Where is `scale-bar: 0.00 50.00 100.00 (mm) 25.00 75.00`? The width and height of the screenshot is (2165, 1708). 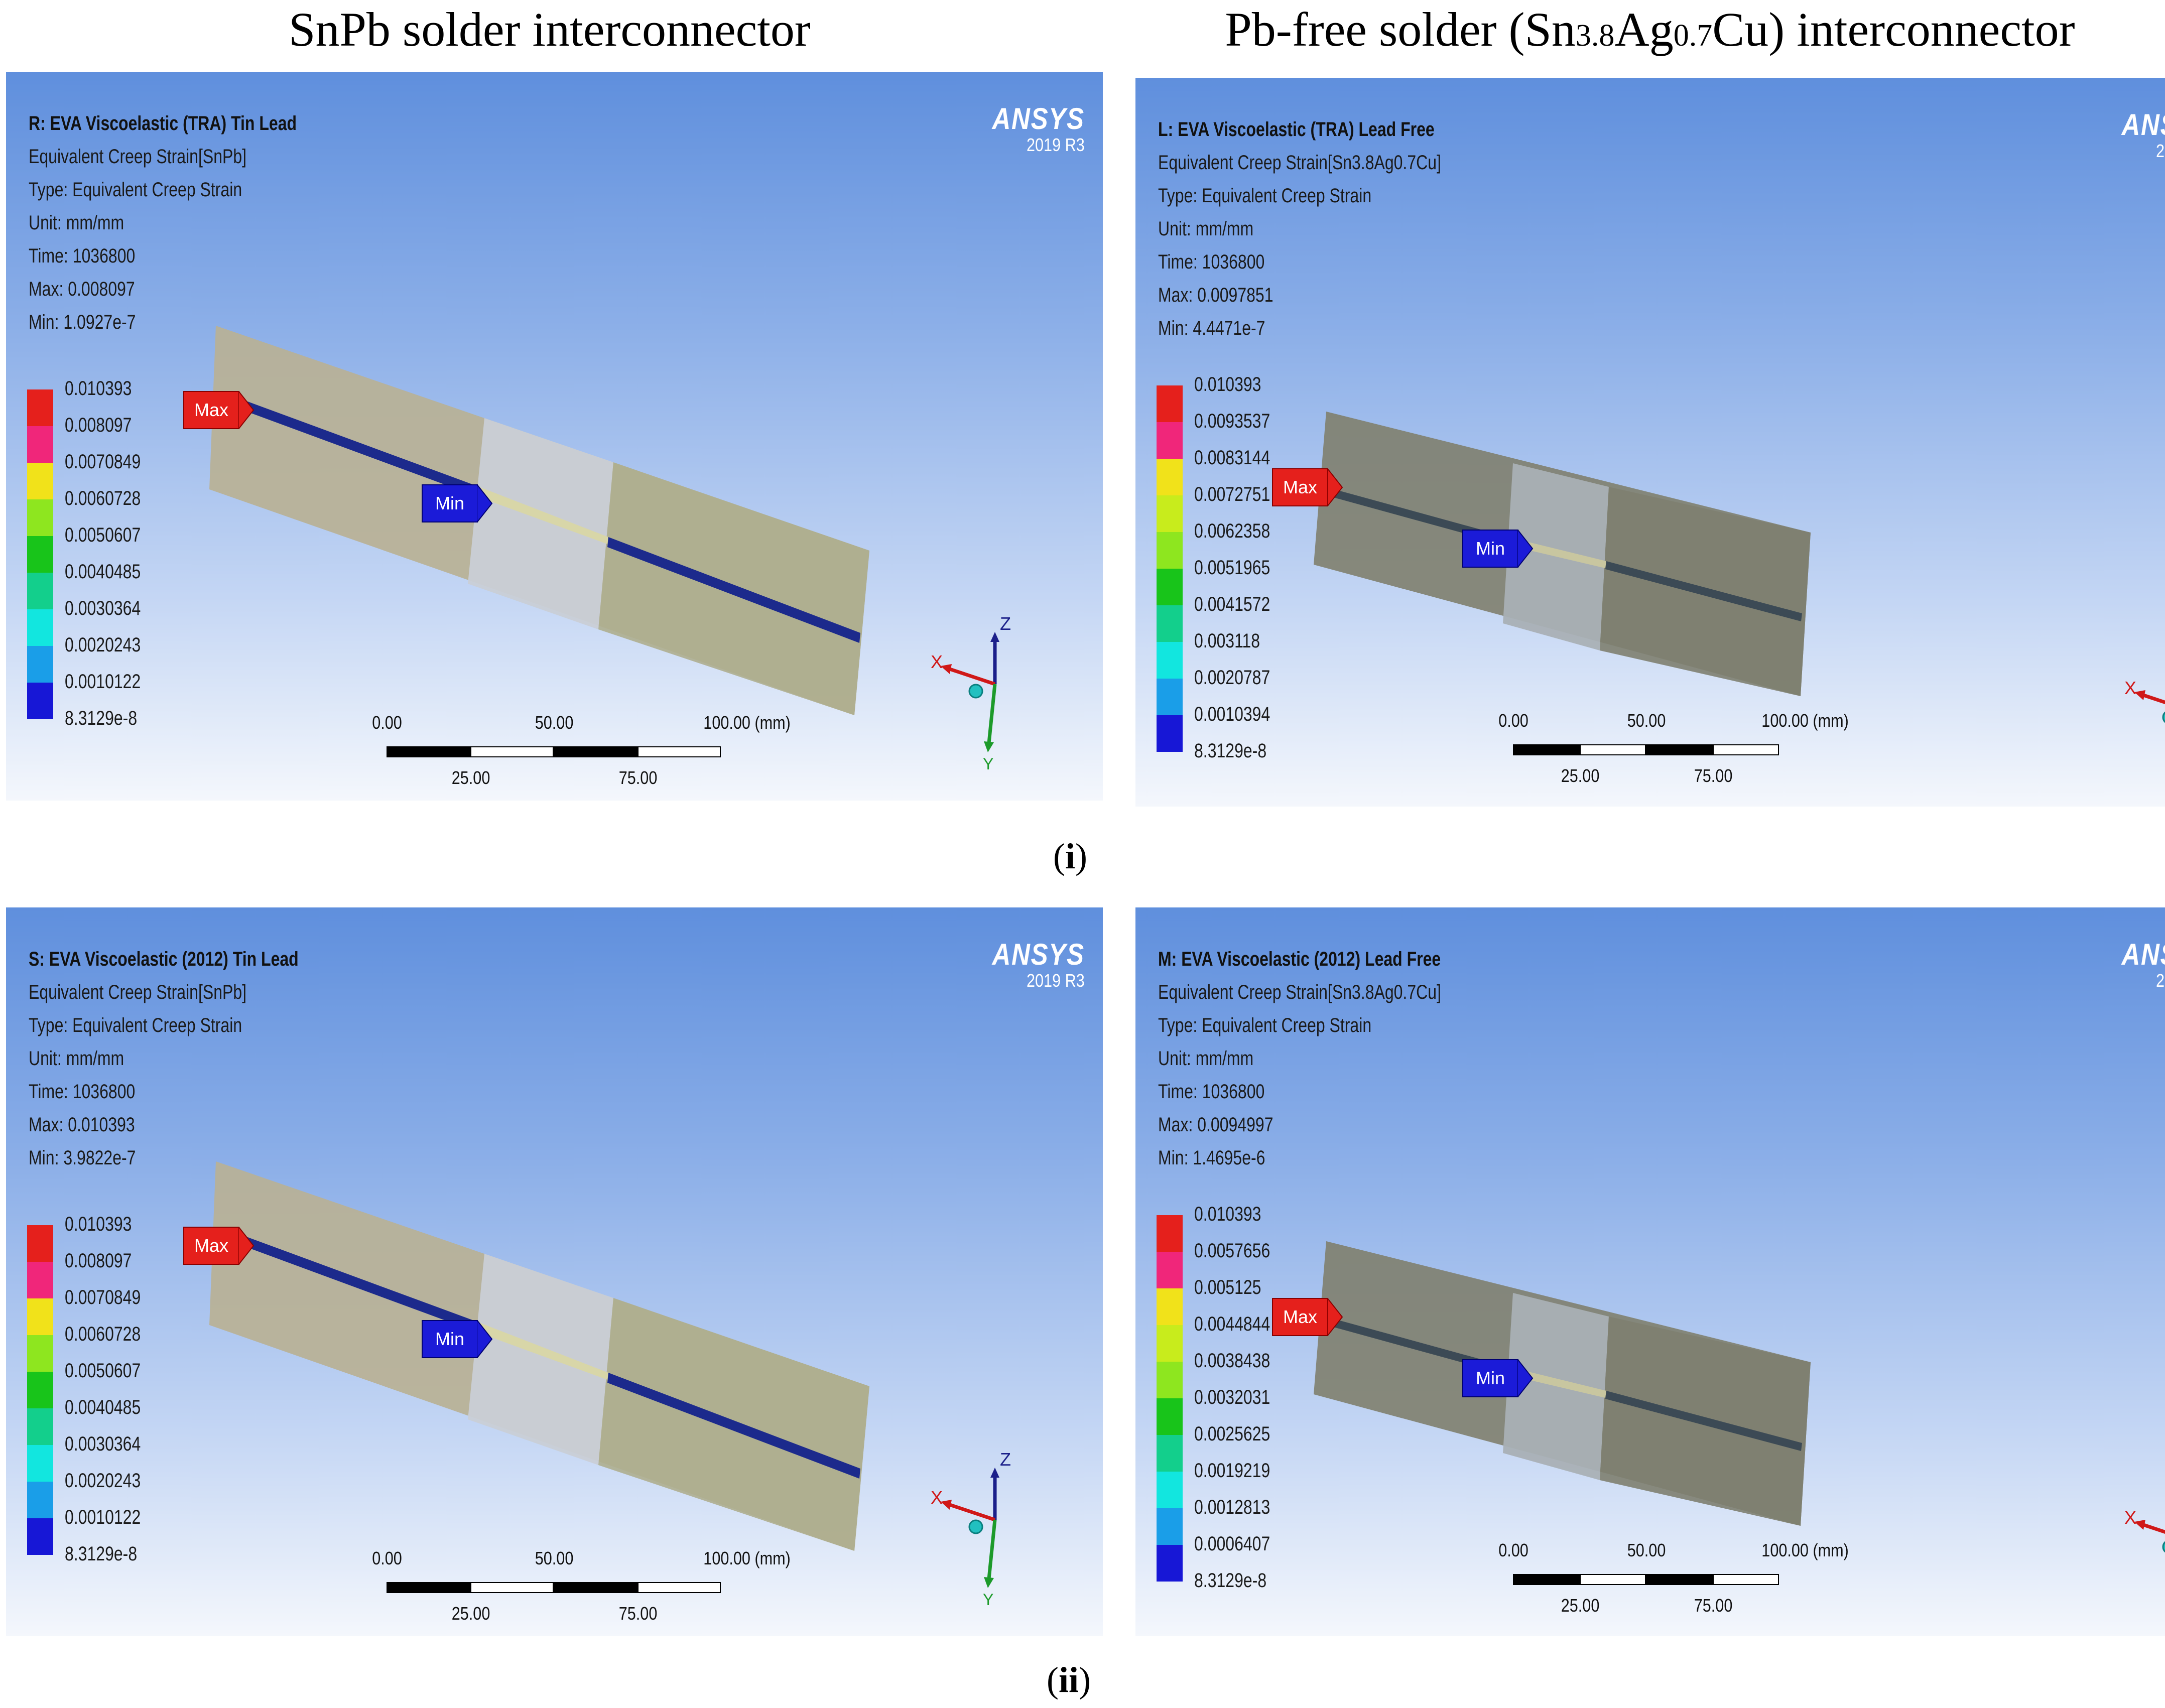
scale-bar: 0.00 50.00 100.00 (mm) 25.00 75.00 is located at coordinates (1673, 1578).